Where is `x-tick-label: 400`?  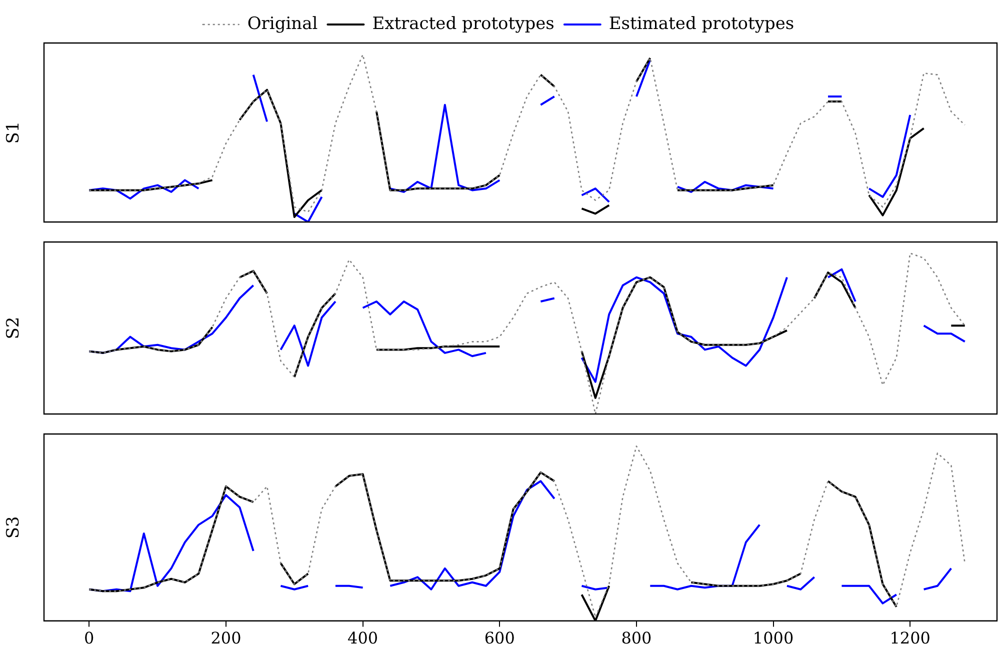 x-tick-label: 400 is located at coordinates (363, 638).